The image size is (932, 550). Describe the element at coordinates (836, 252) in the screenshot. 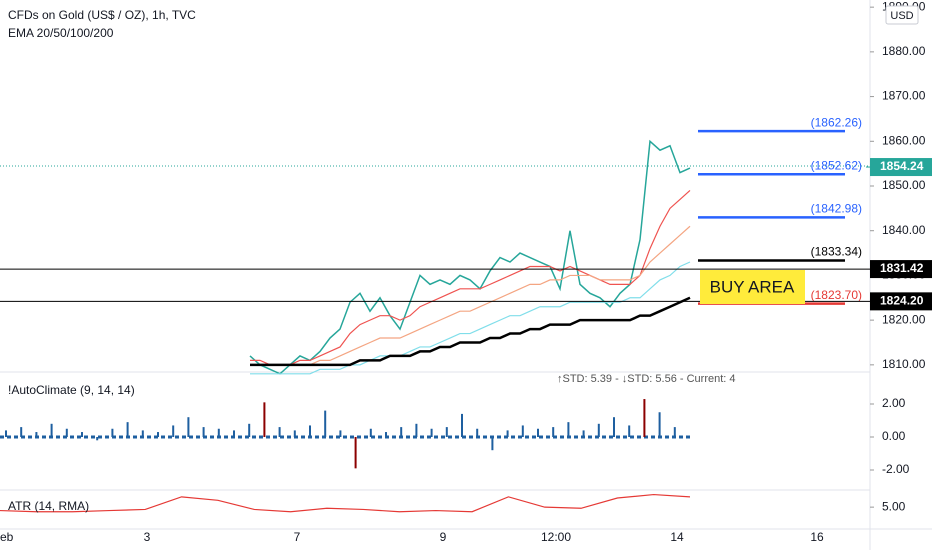

I see `level-label: (1833.34)` at that location.